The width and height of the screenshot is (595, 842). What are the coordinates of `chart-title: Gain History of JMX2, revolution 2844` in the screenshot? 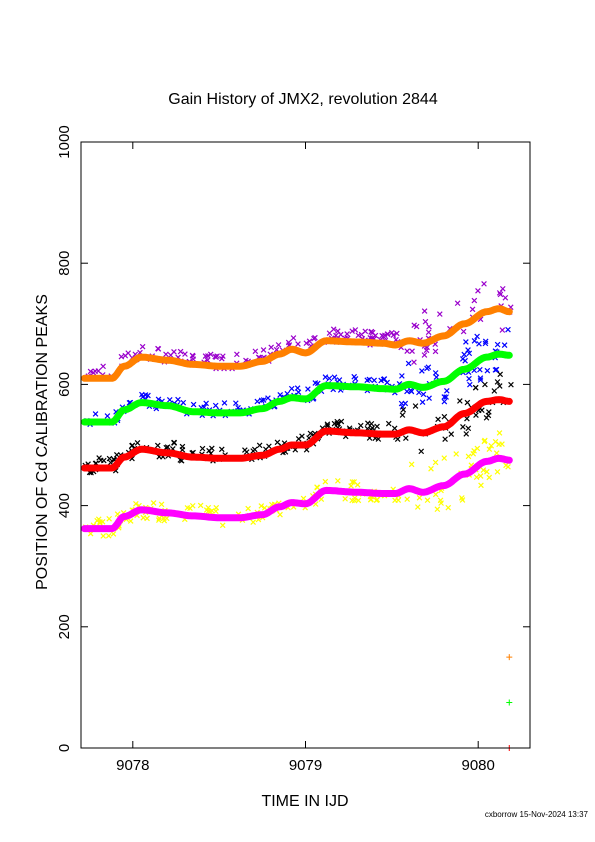 It's located at (303, 99).